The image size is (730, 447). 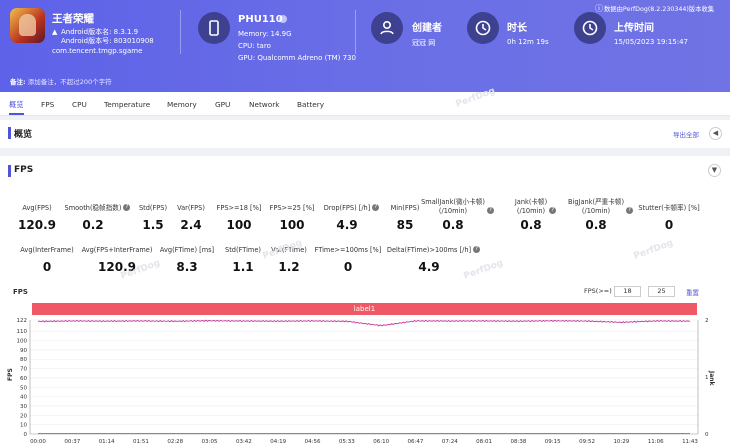 I want to click on x-tick-label: 08:38, so click(x=518, y=442).